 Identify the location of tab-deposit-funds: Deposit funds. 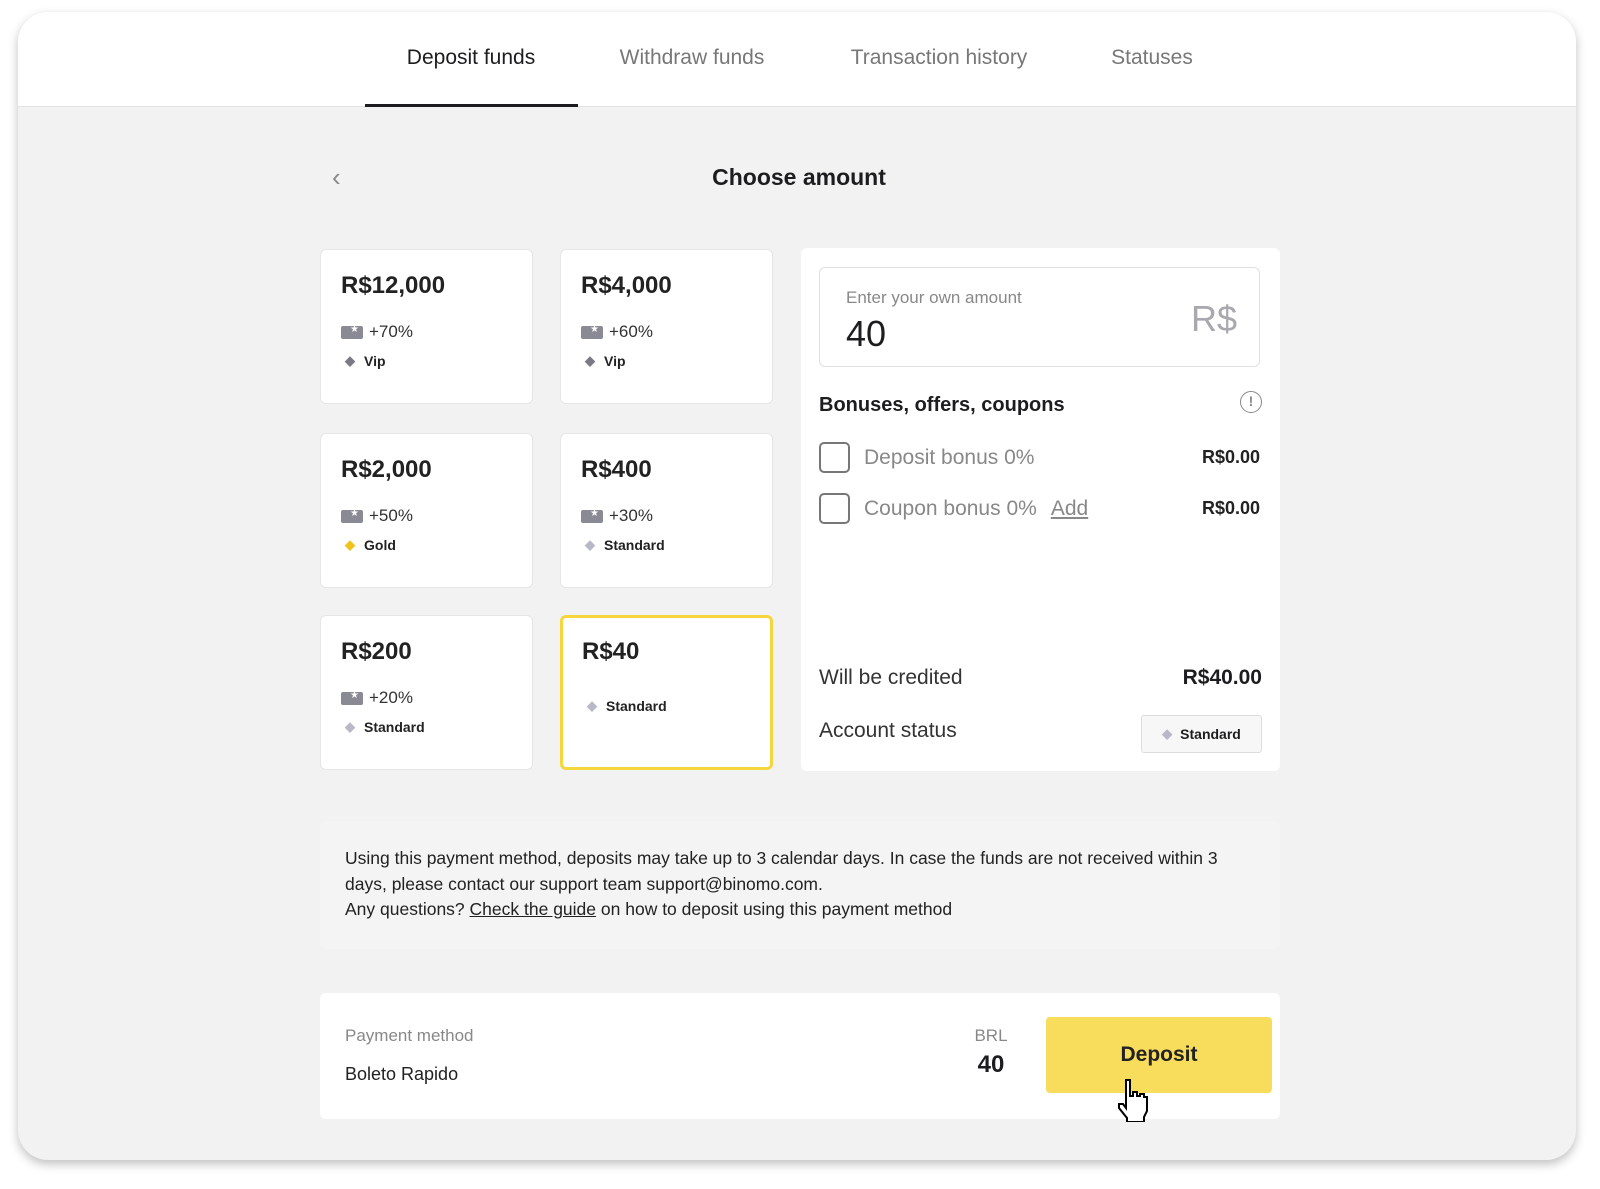
(471, 57).